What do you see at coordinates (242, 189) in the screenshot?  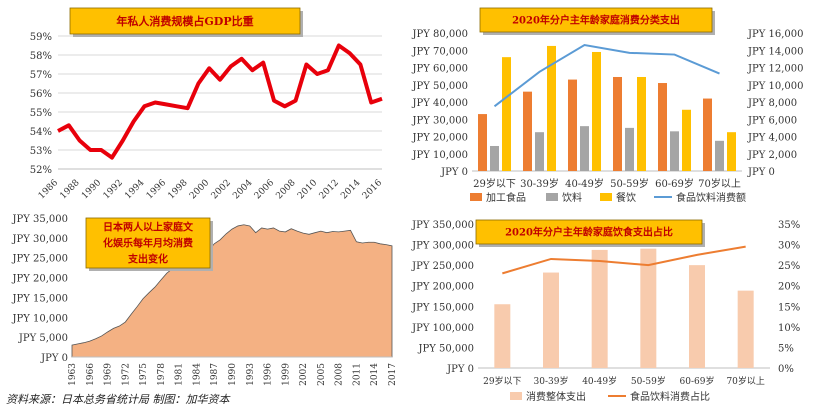 I see `x-tick-label: 2004` at bounding box center [242, 189].